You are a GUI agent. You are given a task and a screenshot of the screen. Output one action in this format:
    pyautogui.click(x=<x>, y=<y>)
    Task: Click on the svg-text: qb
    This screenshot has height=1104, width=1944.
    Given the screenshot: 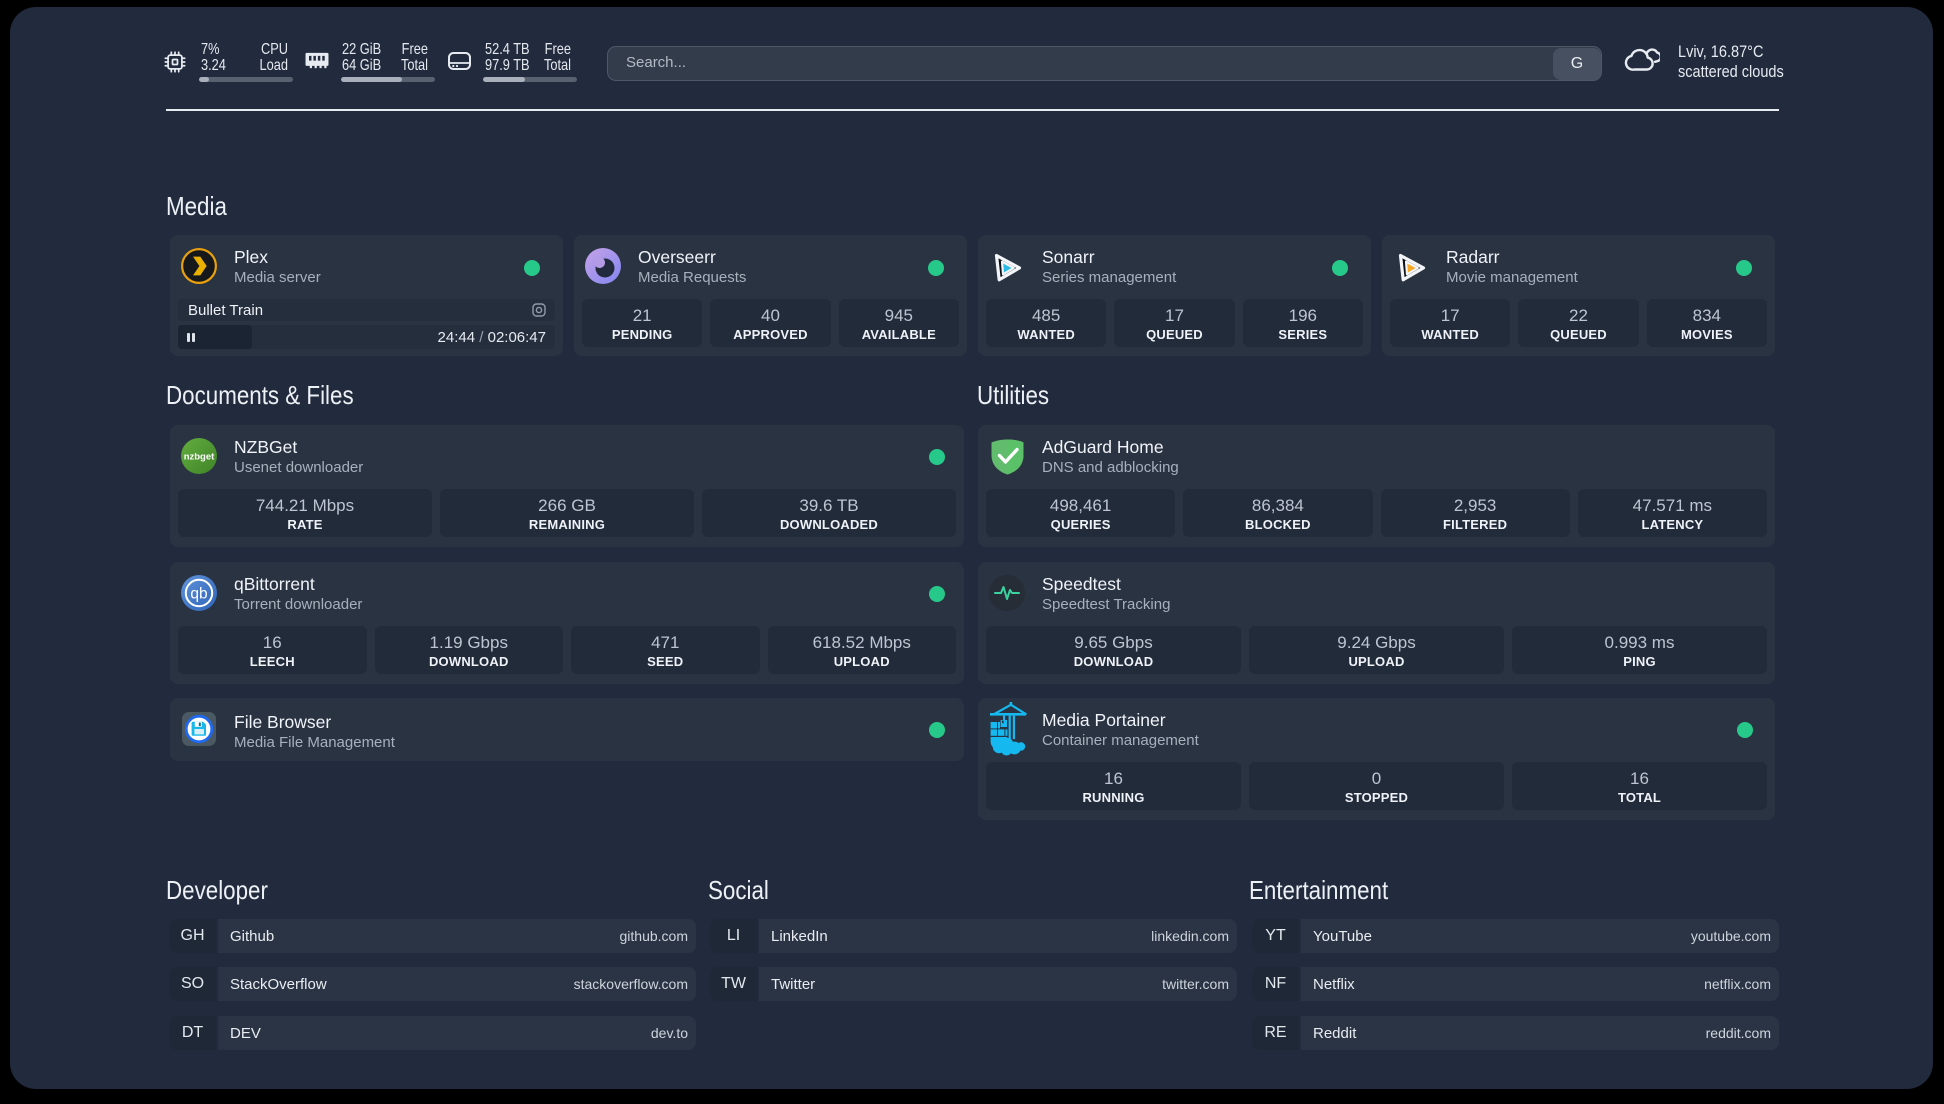 What is the action you would take?
    pyautogui.click(x=198, y=594)
    